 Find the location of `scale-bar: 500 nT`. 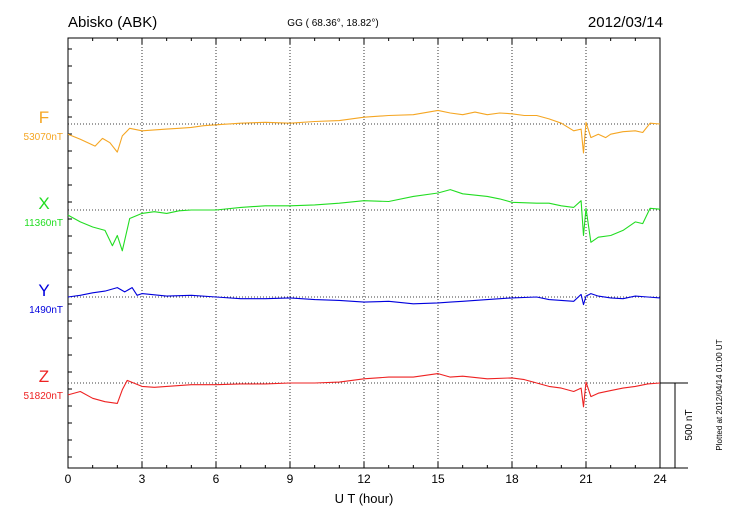

scale-bar: 500 nT is located at coordinates (677, 425).